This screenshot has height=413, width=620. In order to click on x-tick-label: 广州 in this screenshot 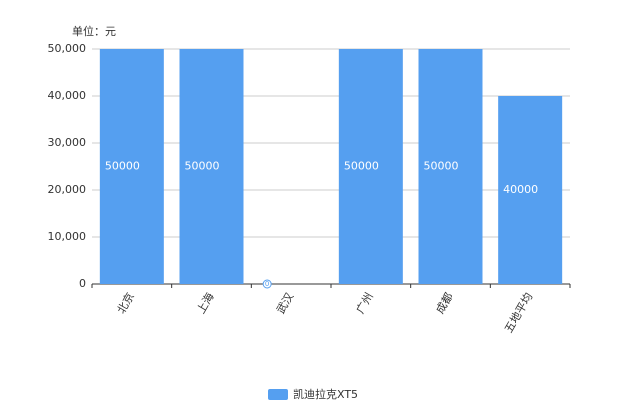, I will do `click(365, 304)`.